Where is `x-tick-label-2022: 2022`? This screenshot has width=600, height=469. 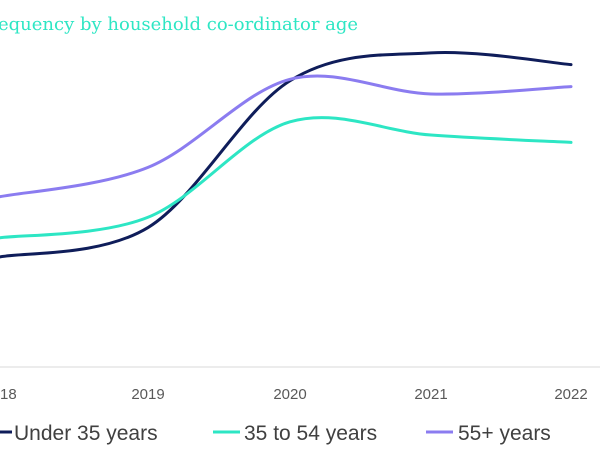
x-tick-label-2022: 2022 is located at coordinates (570, 394).